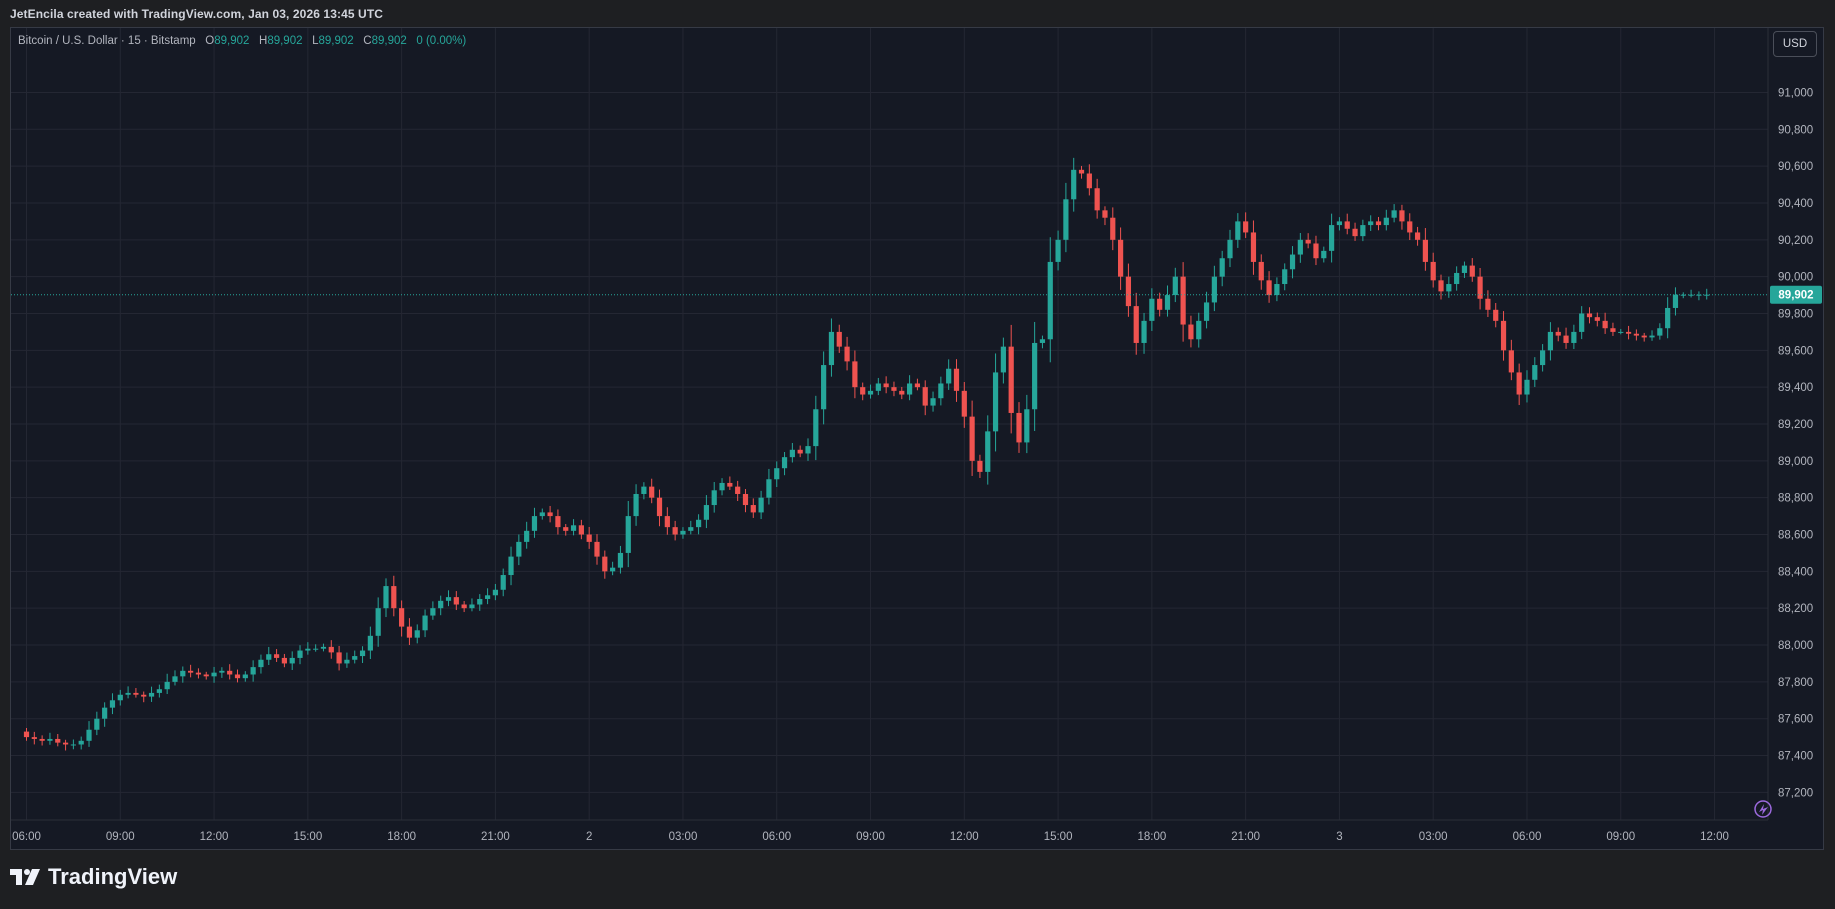 This screenshot has height=909, width=1835. I want to click on close-value: 89,902, so click(389, 41).